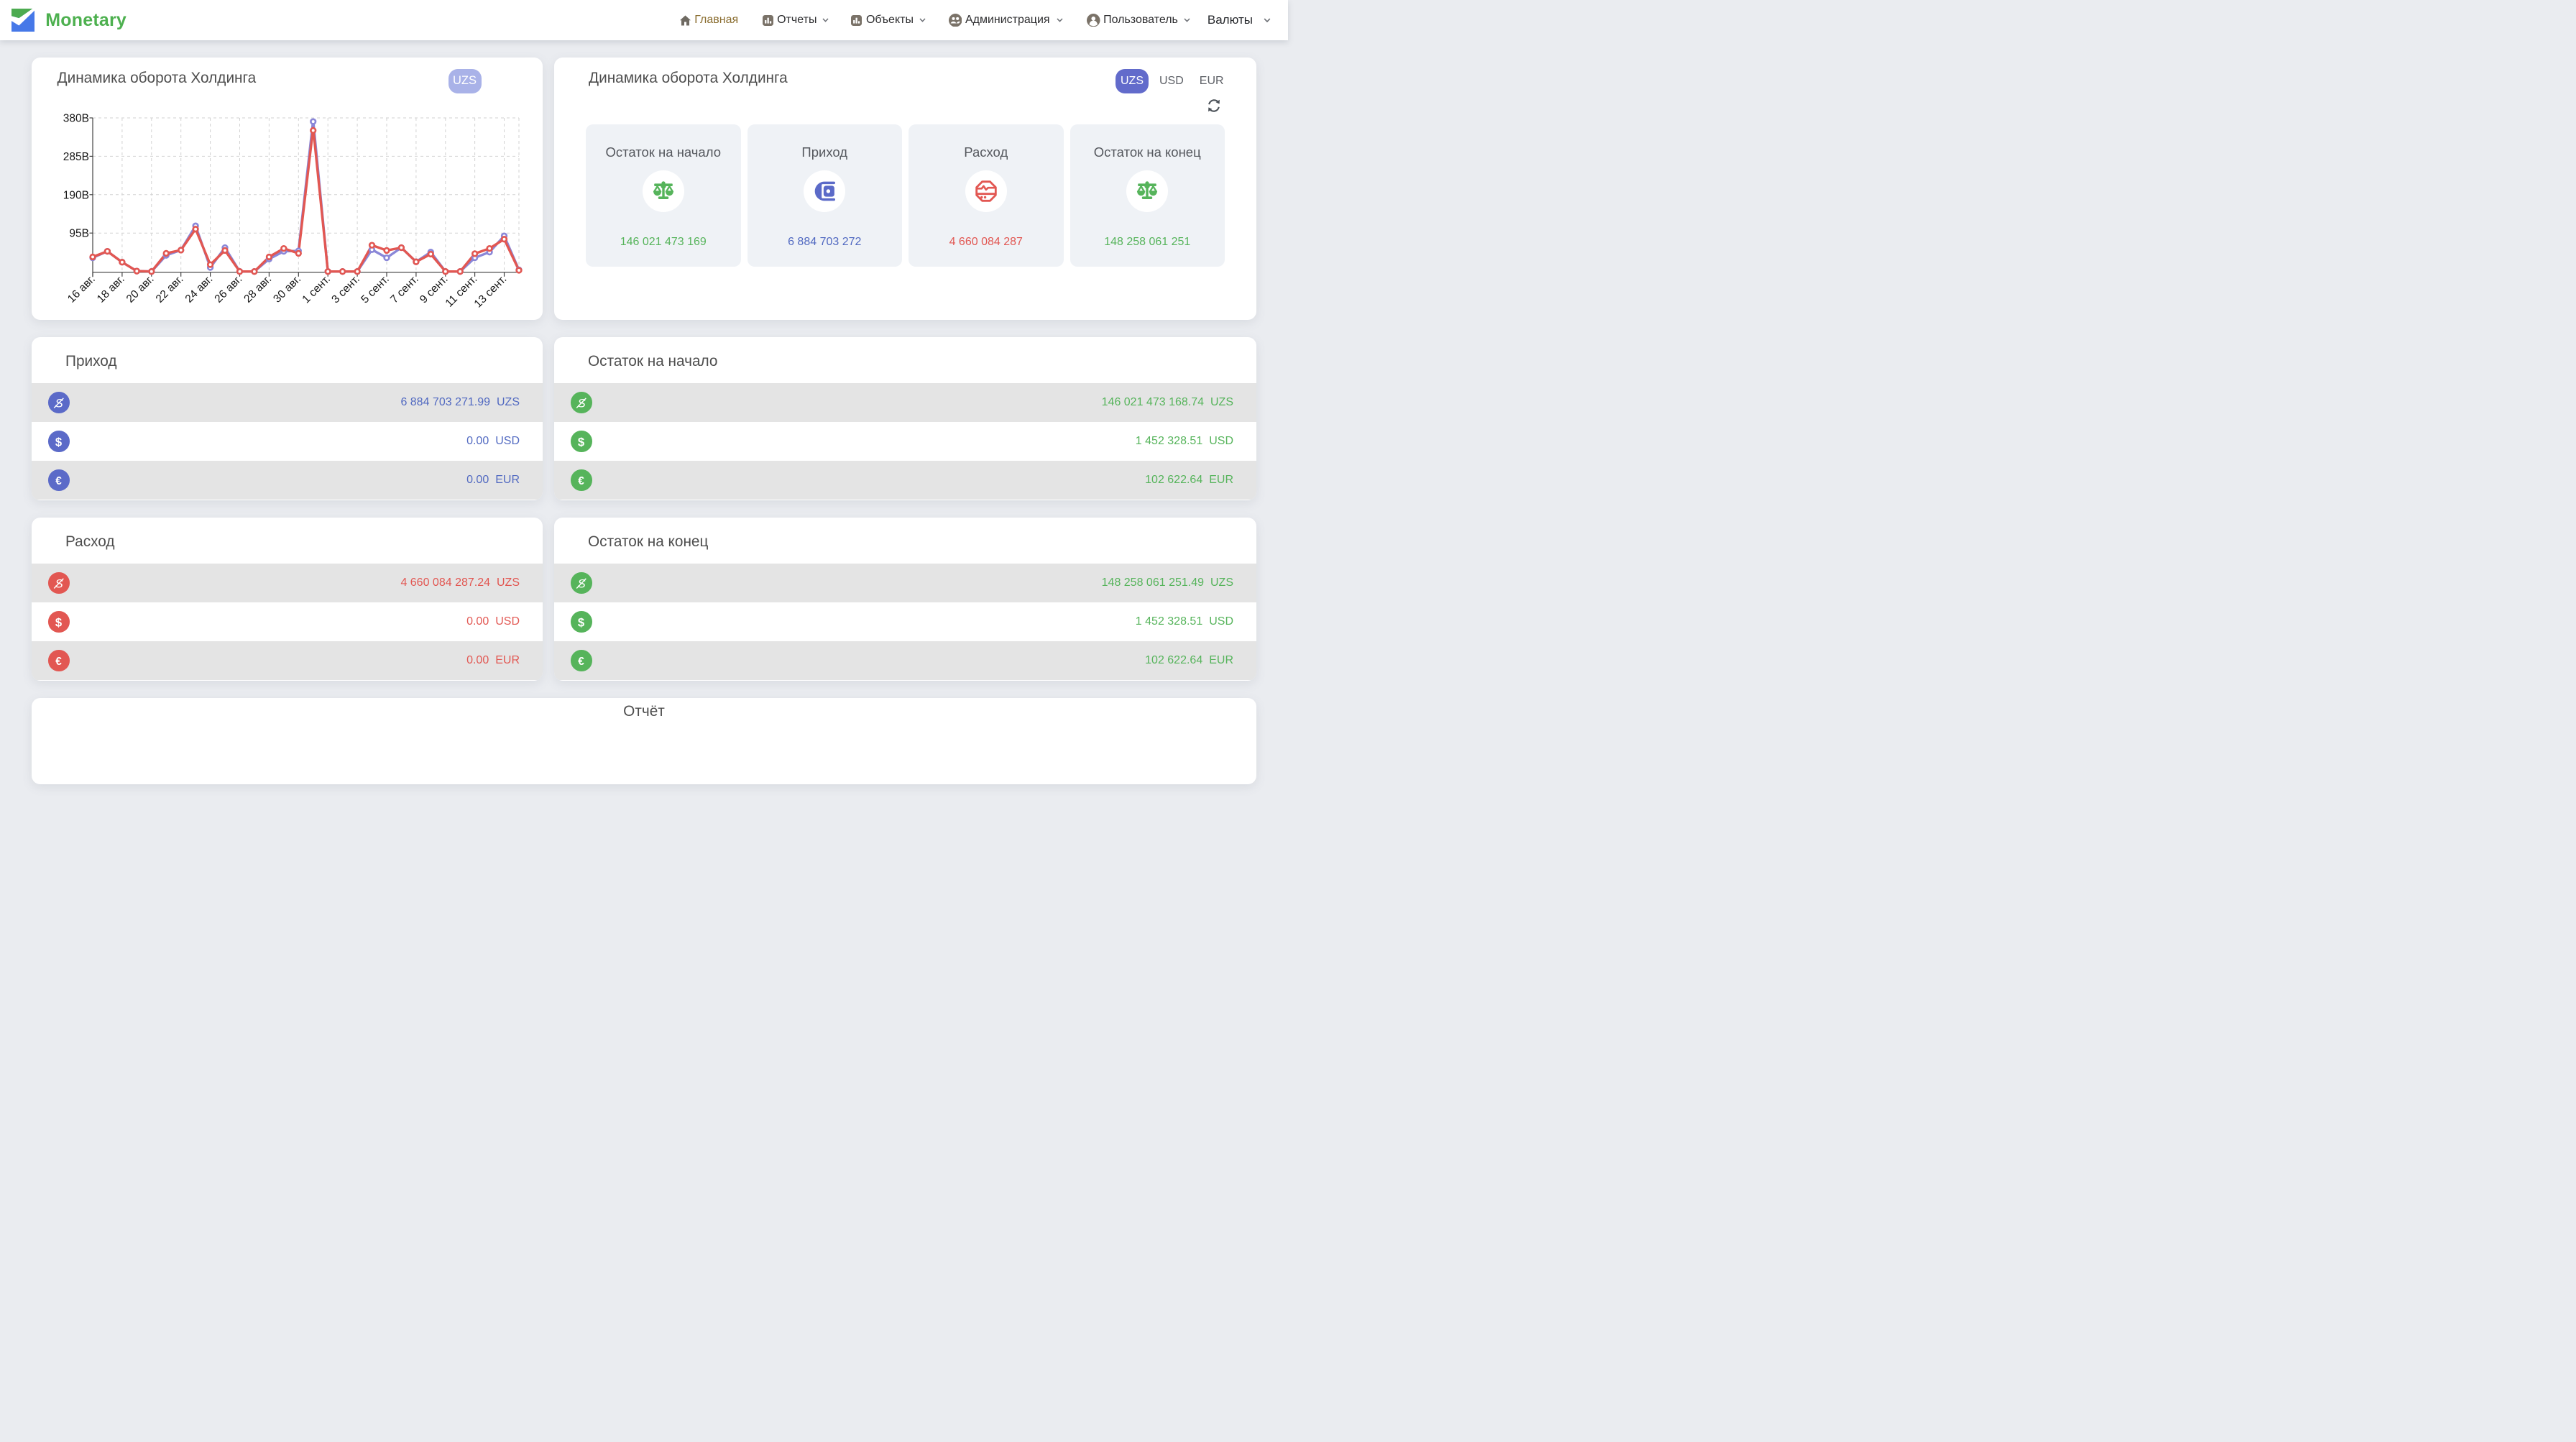 The width and height of the screenshot is (2576, 1442). I want to click on svg-text: 380B, so click(76, 119).